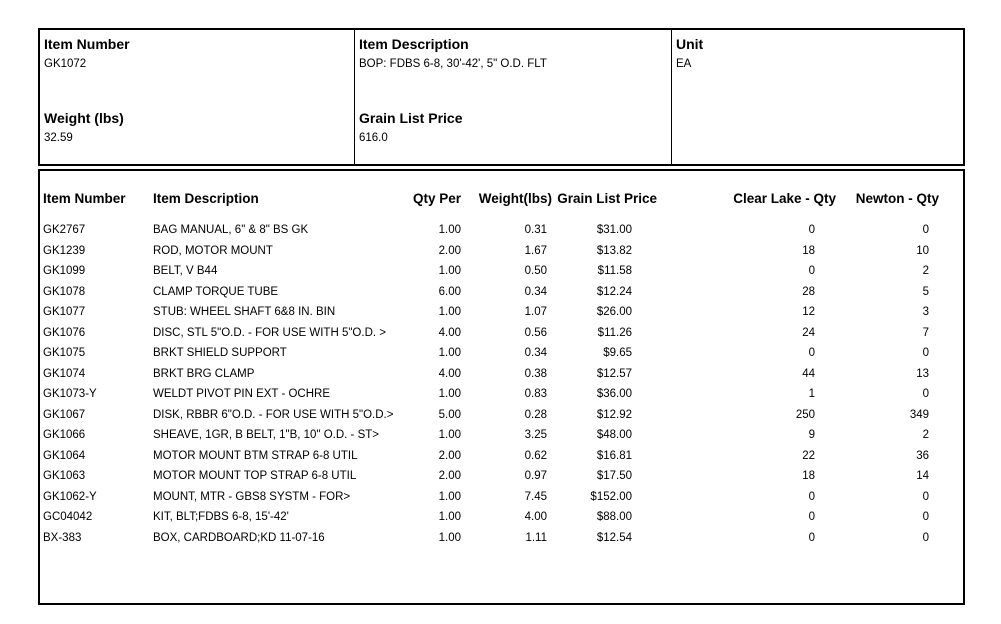 This screenshot has height=624, width=1001. What do you see at coordinates (216, 291) in the screenshot?
I see `cell-item-description: CLAMP TORQUE TUBE` at bounding box center [216, 291].